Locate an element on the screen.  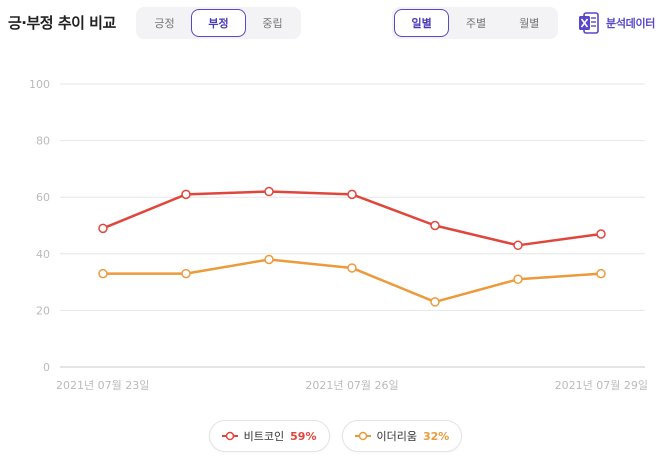
y-tick-label: 40 is located at coordinates (43, 254).